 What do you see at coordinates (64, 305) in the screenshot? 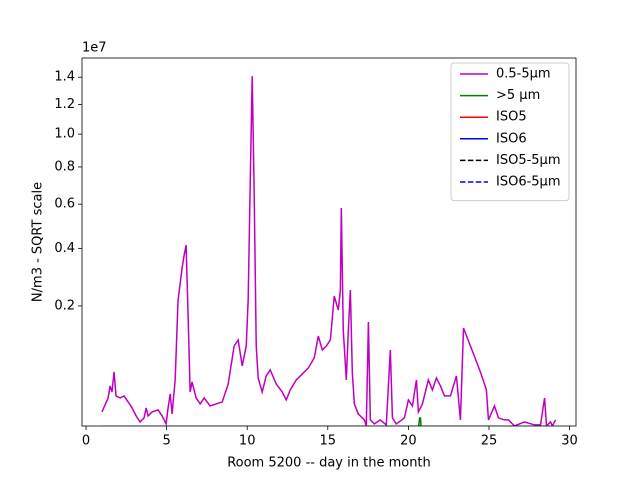
I see `y-tick-label: 0.2` at bounding box center [64, 305].